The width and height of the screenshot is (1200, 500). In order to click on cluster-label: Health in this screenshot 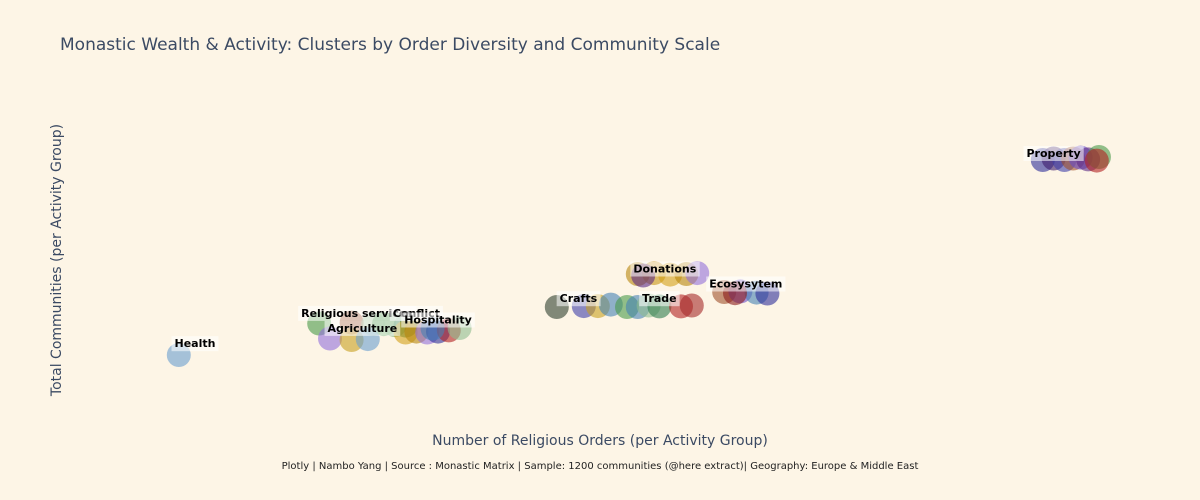, I will do `click(195, 343)`.